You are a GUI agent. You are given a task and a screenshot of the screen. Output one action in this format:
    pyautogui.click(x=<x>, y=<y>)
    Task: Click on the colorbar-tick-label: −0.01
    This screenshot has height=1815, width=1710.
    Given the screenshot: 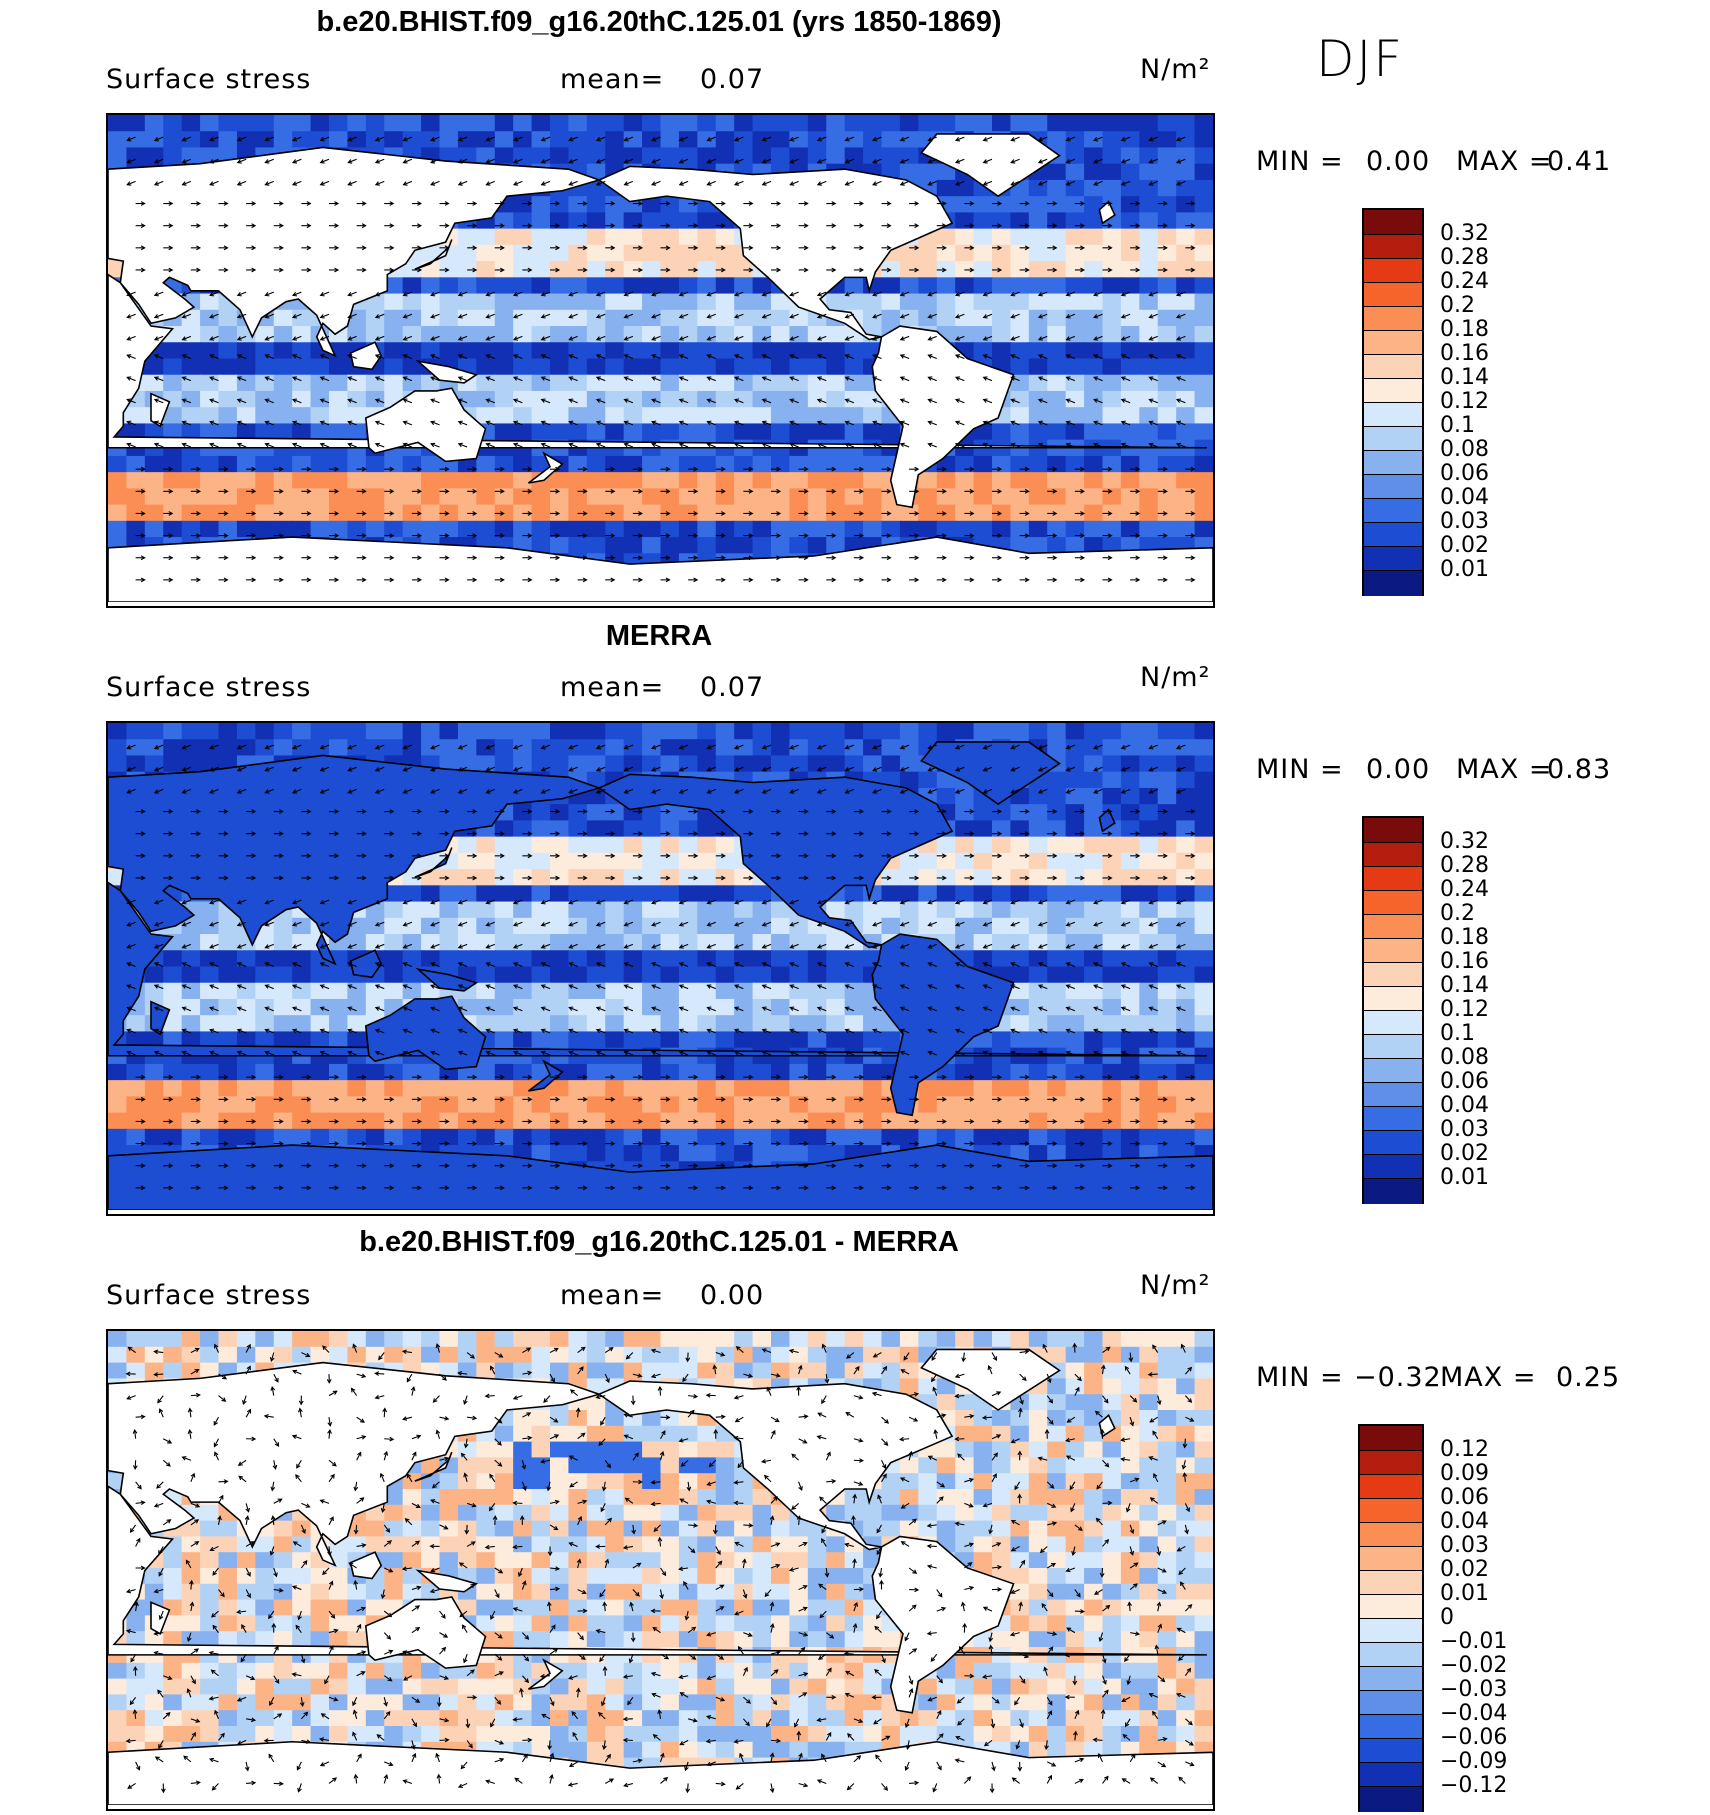 What is the action you would take?
    pyautogui.click(x=1474, y=1641)
    